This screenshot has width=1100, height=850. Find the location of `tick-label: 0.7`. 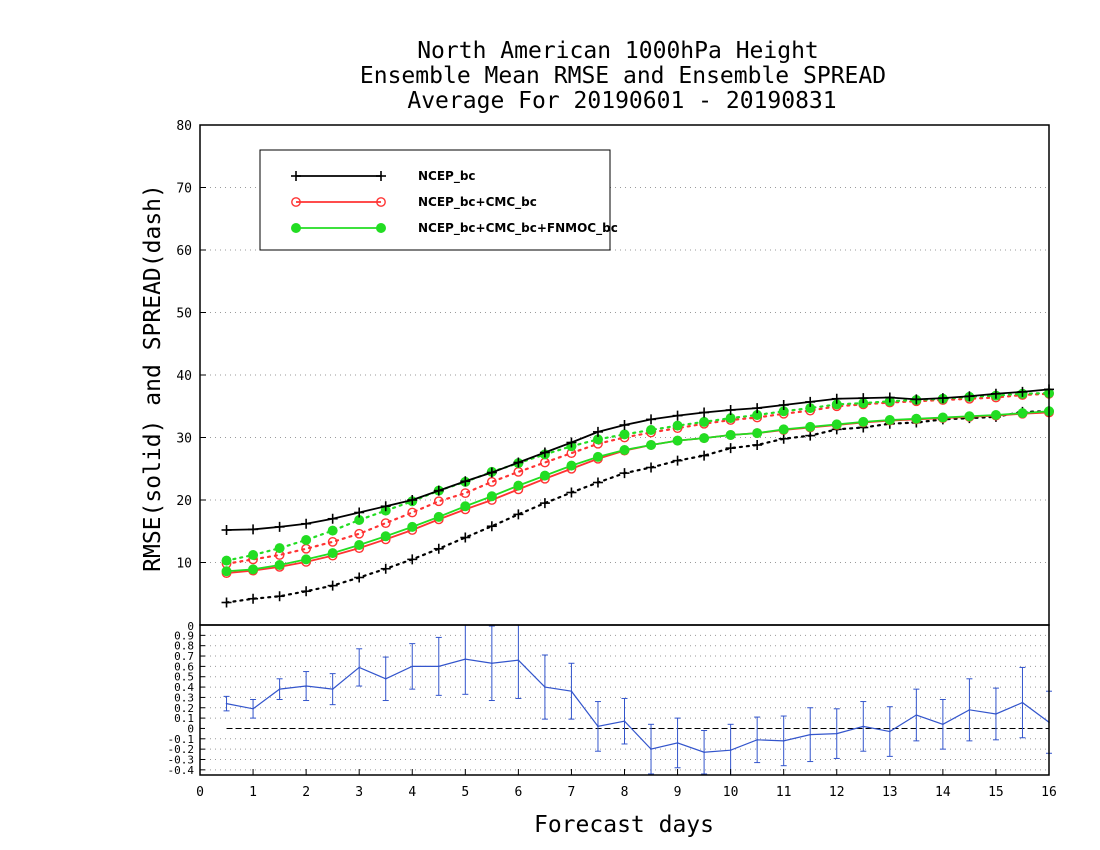

tick-label: 0.7 is located at coordinates (184, 656).